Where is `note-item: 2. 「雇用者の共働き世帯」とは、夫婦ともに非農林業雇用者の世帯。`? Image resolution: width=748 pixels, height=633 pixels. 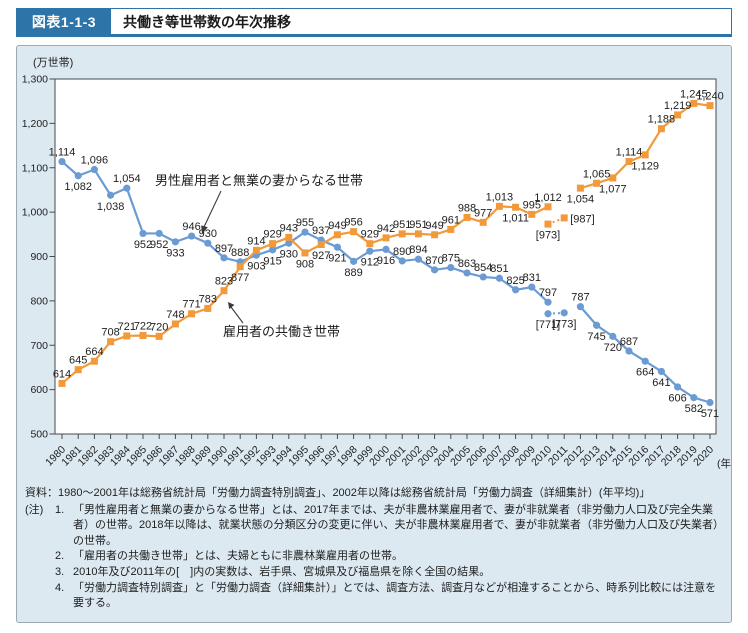
note-item: 2. 「雇用者の共働き世帯」とは、夫婦ともに非農林業雇用者の世帯。 is located at coordinates (388, 557).